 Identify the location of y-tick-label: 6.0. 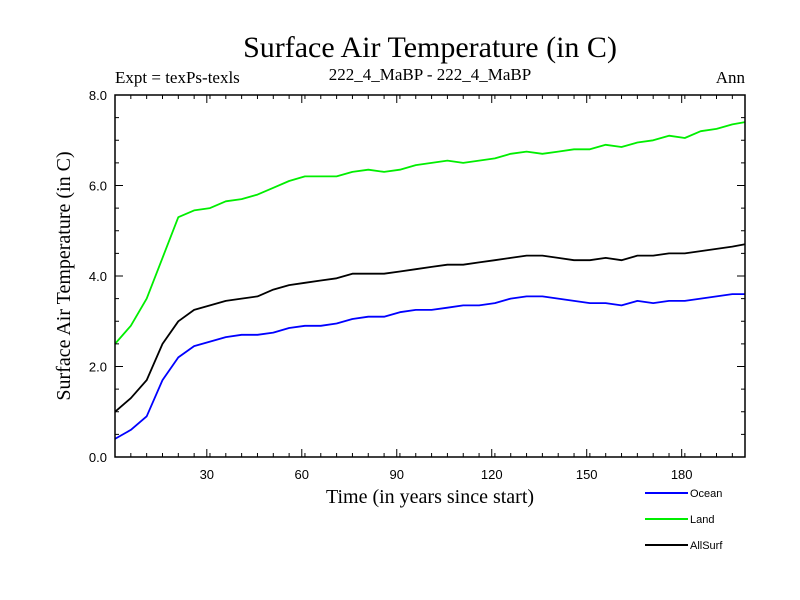
(98, 186).